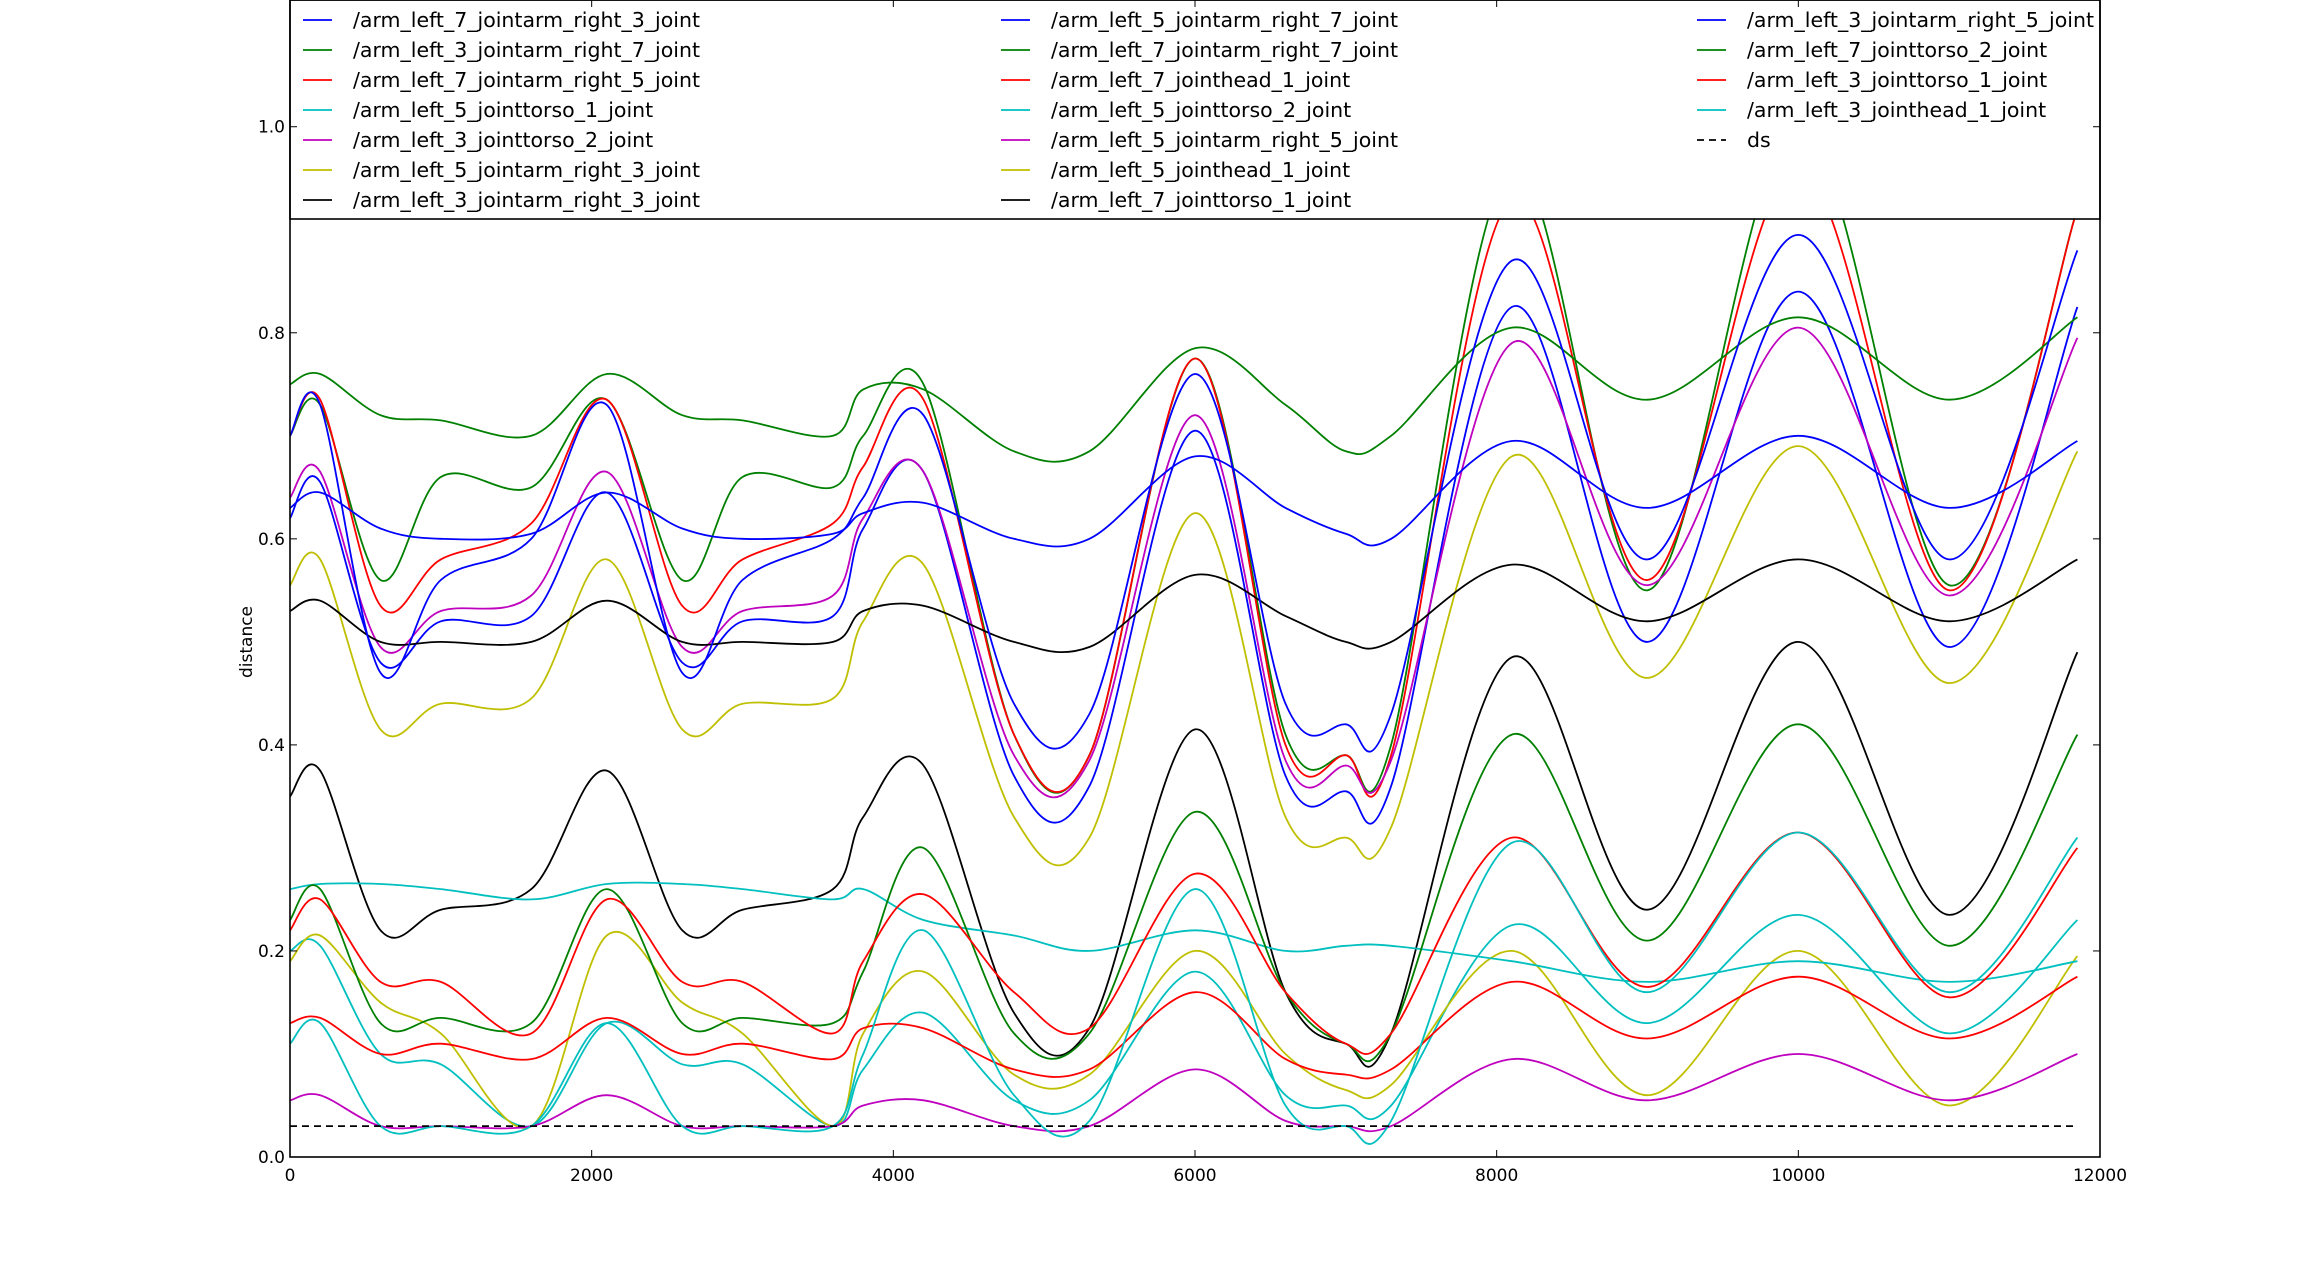  I want to click on y-tick-label: 0.0, so click(271, 1158).